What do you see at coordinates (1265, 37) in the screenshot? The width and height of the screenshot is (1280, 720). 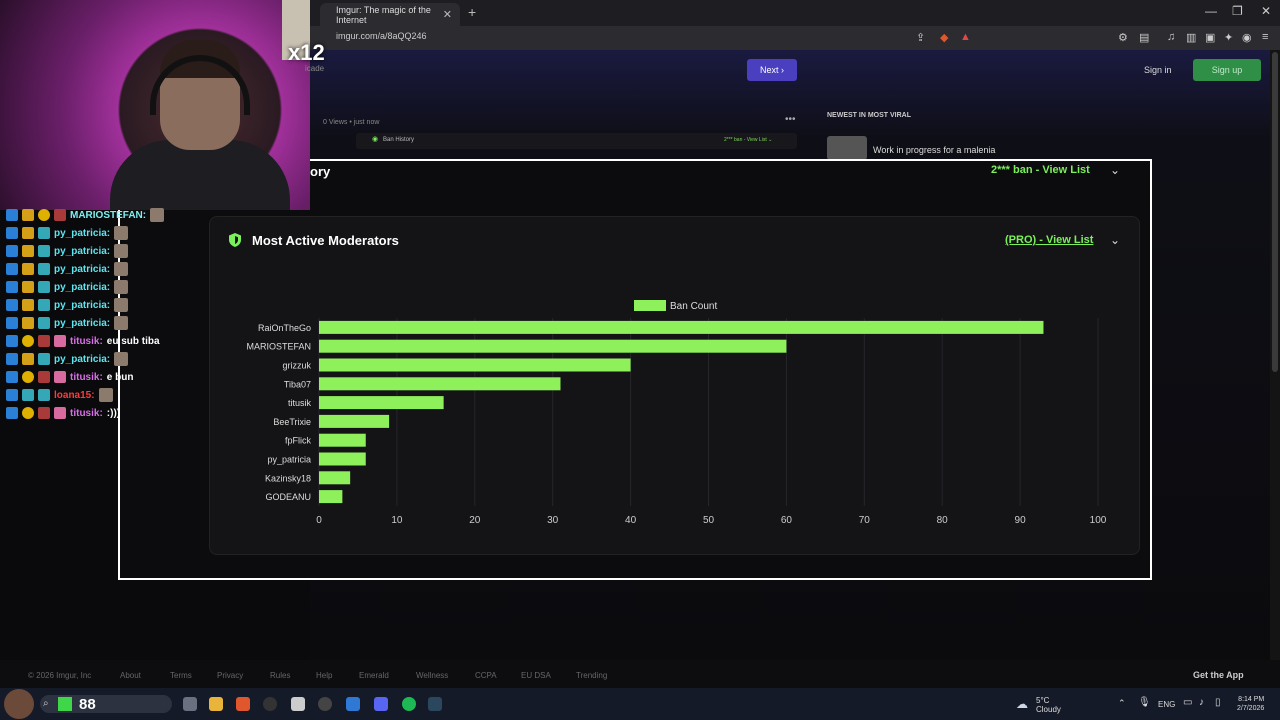 I see `menu-icon: ≡` at bounding box center [1265, 37].